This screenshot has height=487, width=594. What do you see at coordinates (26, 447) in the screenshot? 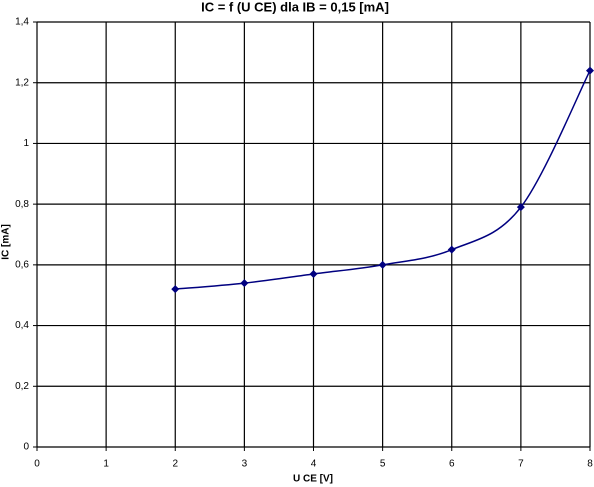
I see `y-tick-label: 0` at bounding box center [26, 447].